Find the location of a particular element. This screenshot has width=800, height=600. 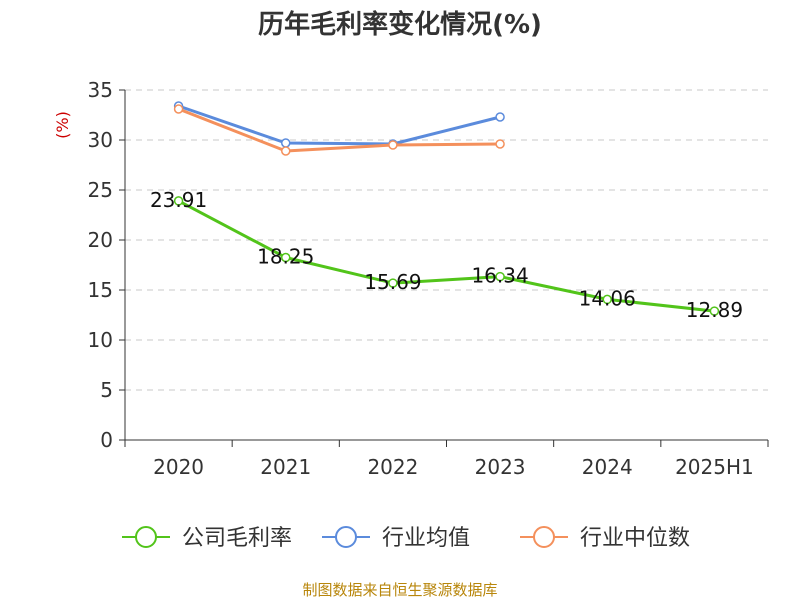

y-tick-label-20: 20 is located at coordinates (100, 240).